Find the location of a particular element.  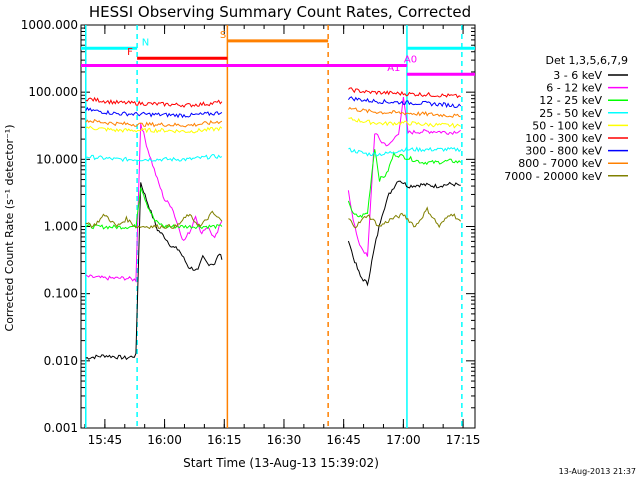

x-tick-label: 16:00 is located at coordinates (164, 440).